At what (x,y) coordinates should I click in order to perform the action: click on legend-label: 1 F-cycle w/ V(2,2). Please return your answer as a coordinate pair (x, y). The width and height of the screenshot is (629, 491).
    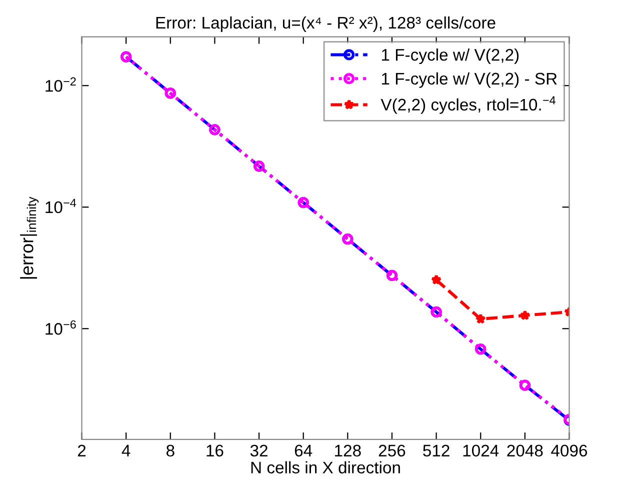
    Looking at the image, I should click on (450, 56).